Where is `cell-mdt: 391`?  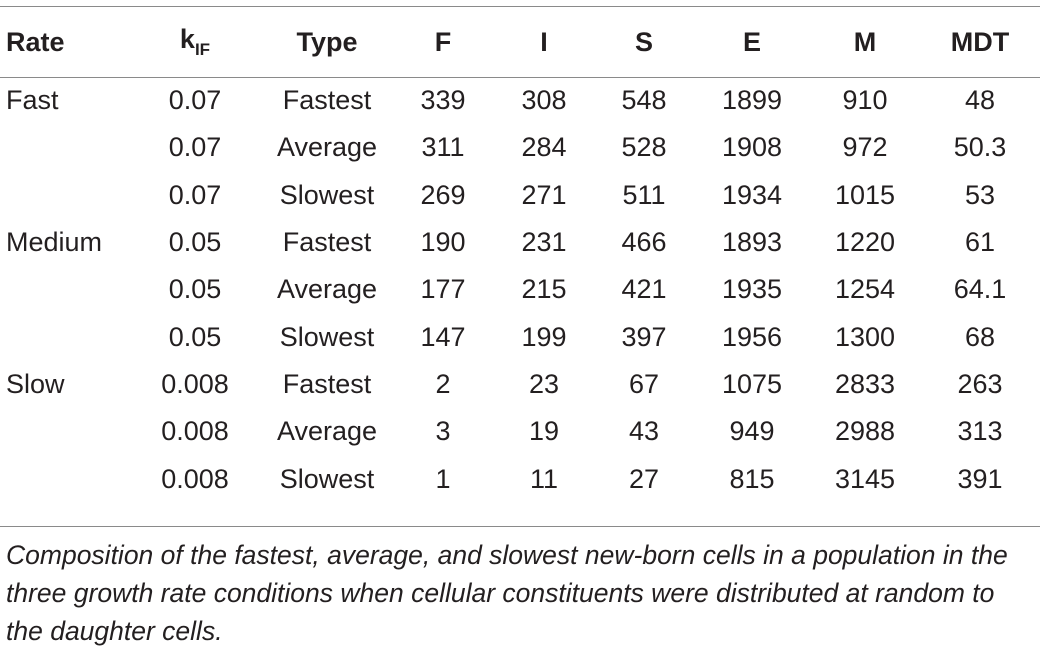
cell-mdt: 391 is located at coordinates (980, 478).